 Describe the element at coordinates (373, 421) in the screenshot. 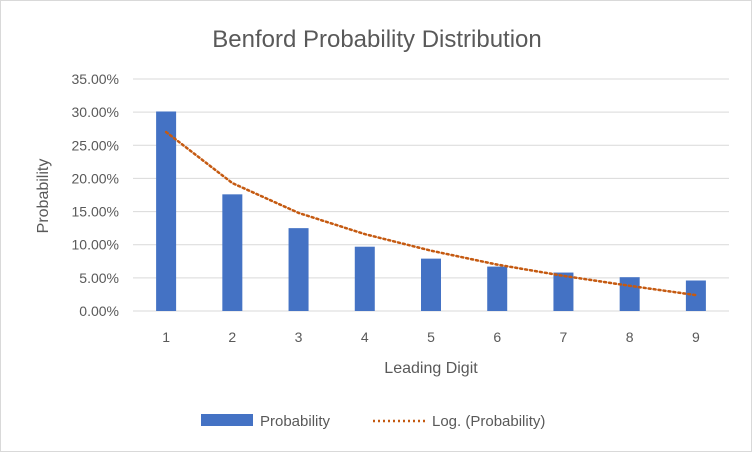

I see `legend: Probability Log. (Probability)` at that location.